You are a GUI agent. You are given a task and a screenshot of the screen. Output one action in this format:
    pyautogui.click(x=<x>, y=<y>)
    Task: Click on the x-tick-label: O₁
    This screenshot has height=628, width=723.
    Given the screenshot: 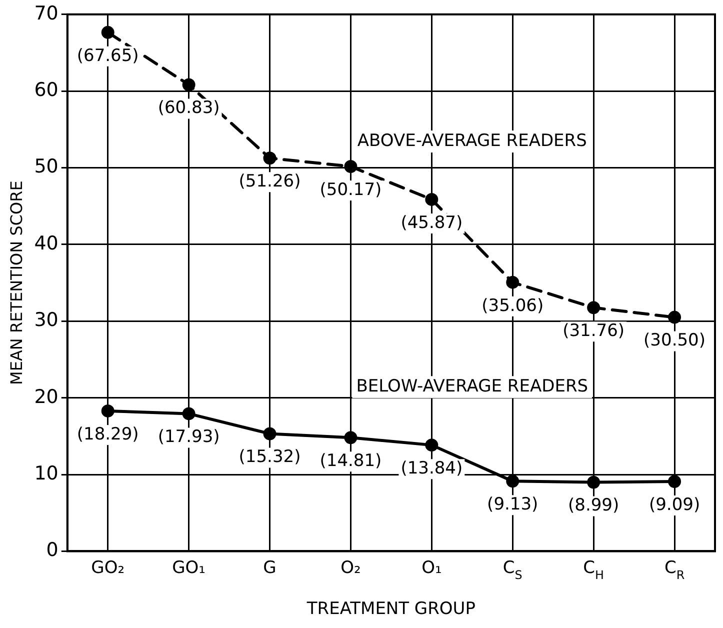 What is the action you would take?
    pyautogui.click(x=432, y=568)
    